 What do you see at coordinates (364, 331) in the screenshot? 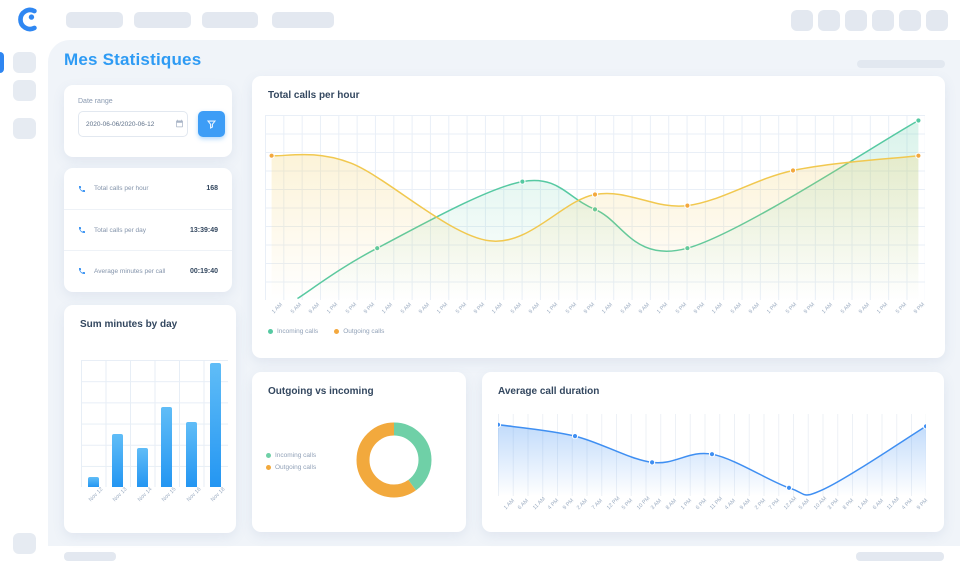
I see `legend-label: Outgoing calls` at bounding box center [364, 331].